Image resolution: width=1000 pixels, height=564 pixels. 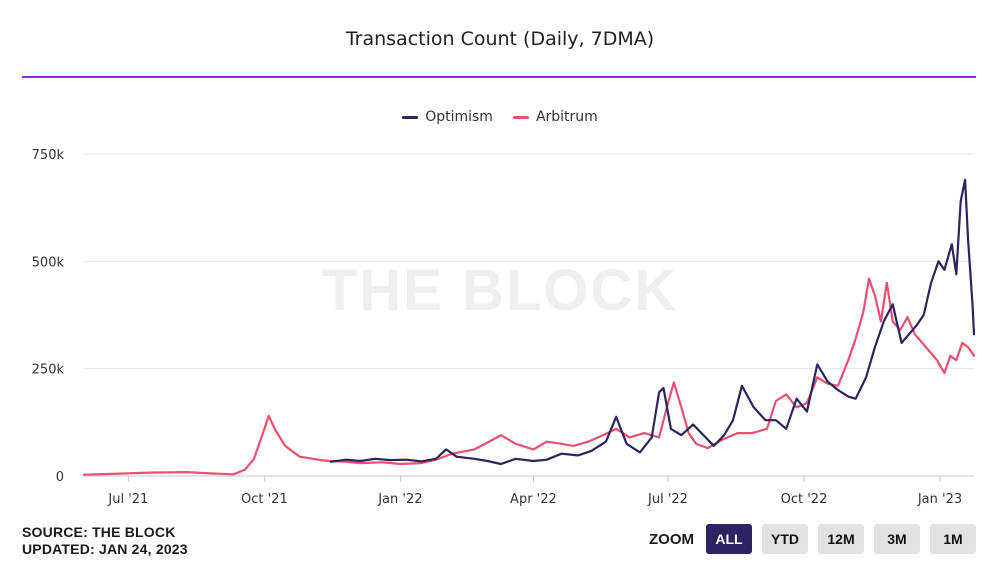 What do you see at coordinates (48, 370) in the screenshot?
I see `y-tick-label: 250k` at bounding box center [48, 370].